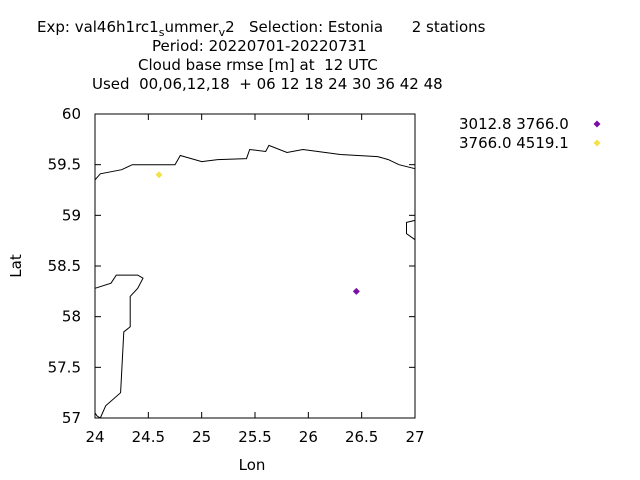  Describe the element at coordinates (514, 143) in the screenshot. I see `legend-label-2: 3766.0 4519.1` at that location.